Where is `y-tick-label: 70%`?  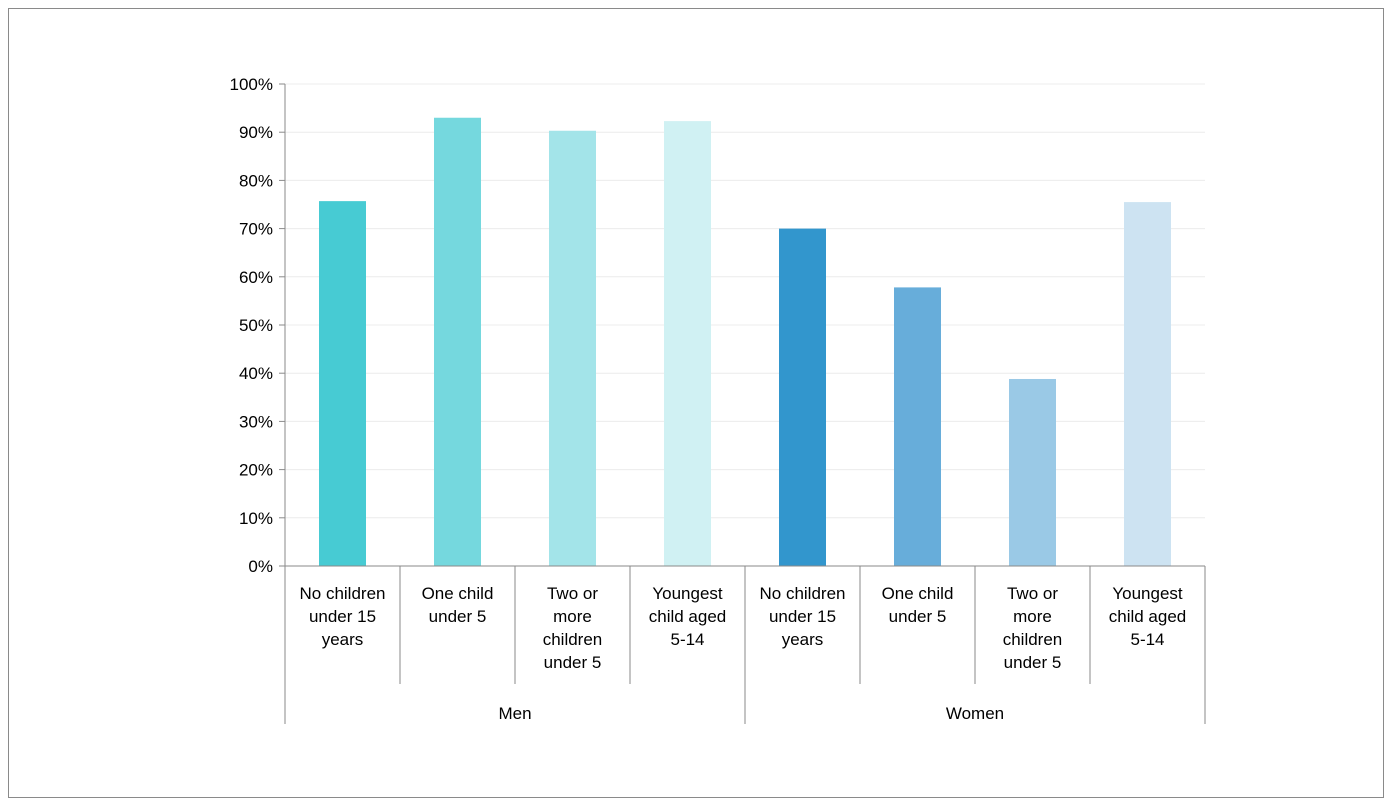 y-tick-label: 70% is located at coordinates (256, 229).